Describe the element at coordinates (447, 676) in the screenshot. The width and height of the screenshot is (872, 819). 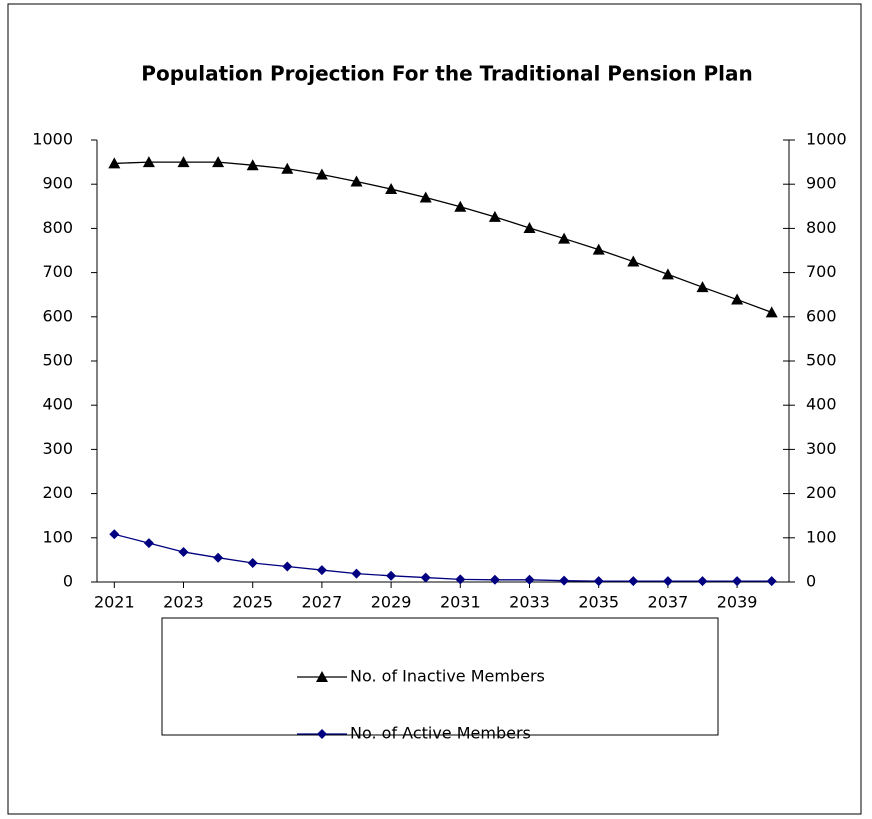
I see `legend-label: No. of Inactive Members` at that location.